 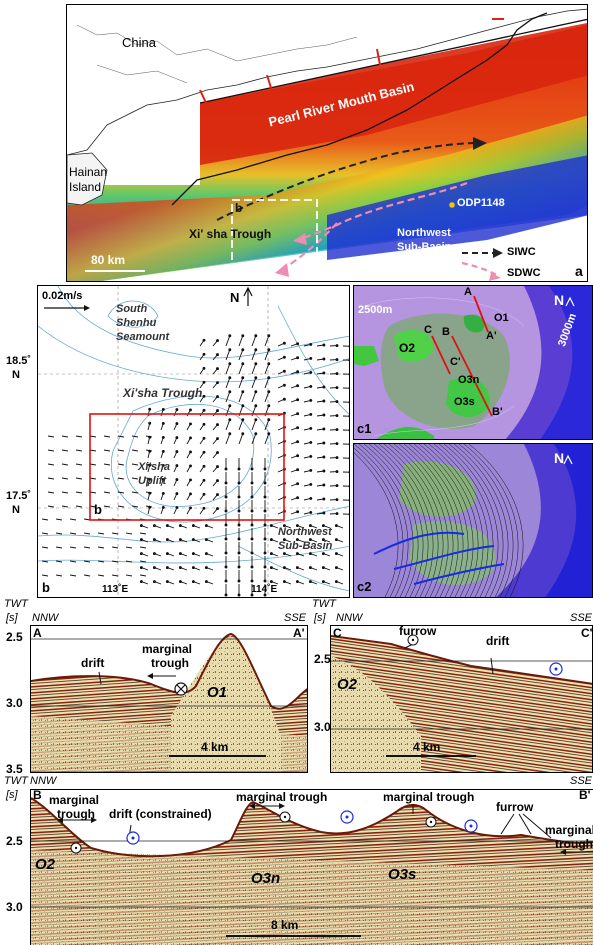 I want to click on seis-c-o2: O2, so click(x=347, y=684).